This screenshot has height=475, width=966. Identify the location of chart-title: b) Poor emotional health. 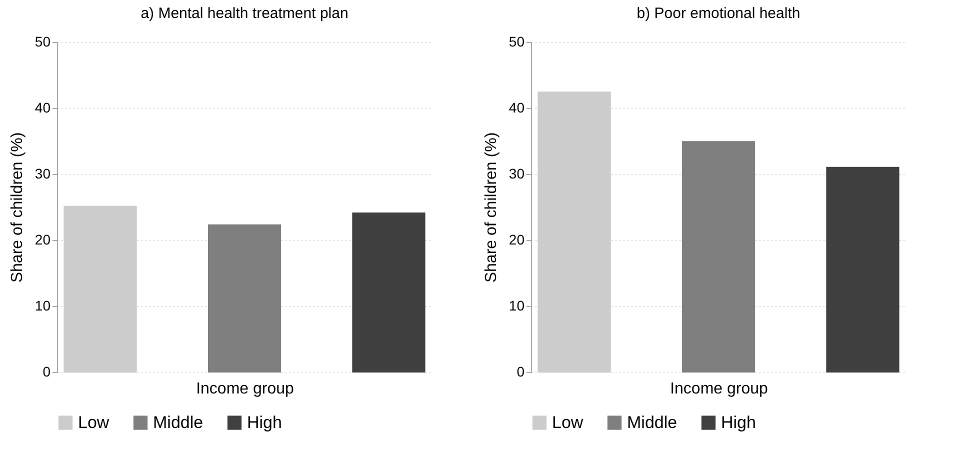
(718, 13).